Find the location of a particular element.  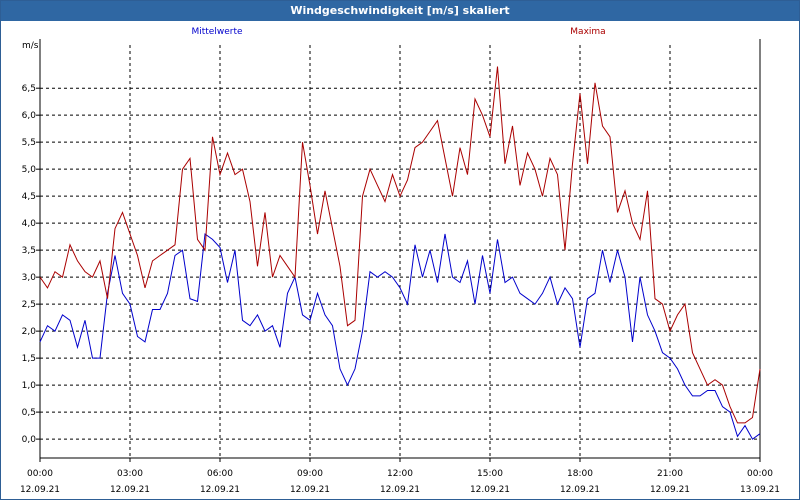

x-tick-time: 09:00 is located at coordinates (310, 474).